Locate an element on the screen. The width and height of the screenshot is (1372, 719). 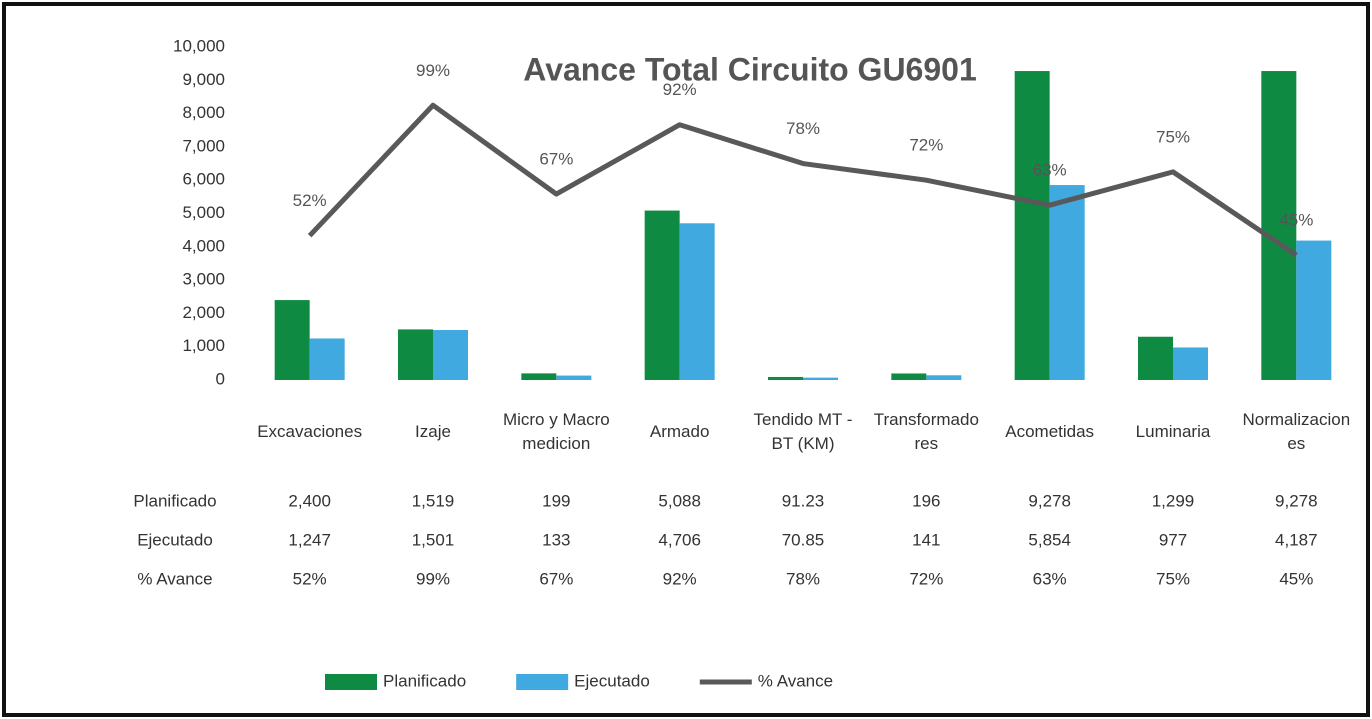
table-cell: 2,400 is located at coordinates (309, 500).